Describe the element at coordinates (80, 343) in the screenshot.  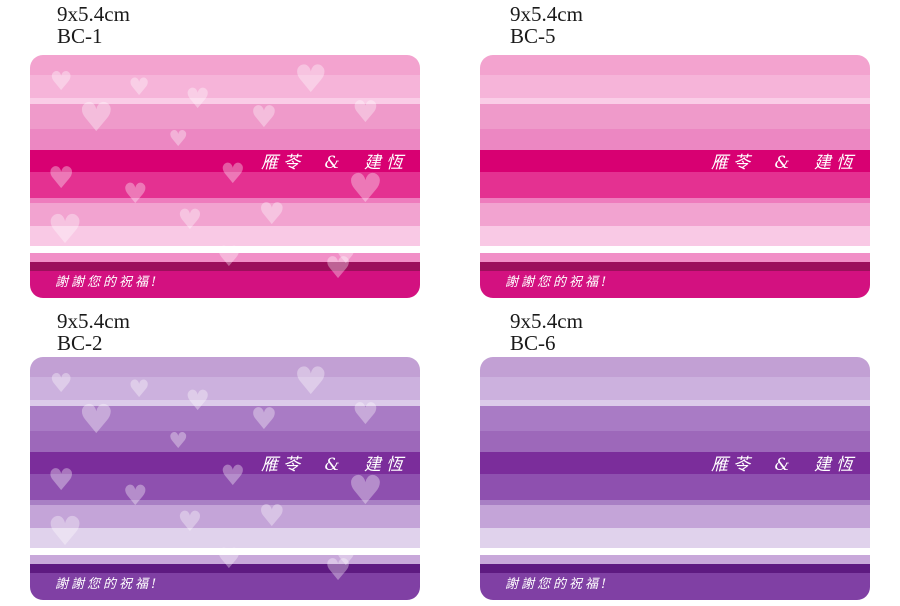
I see `code-label: BC-2` at that location.